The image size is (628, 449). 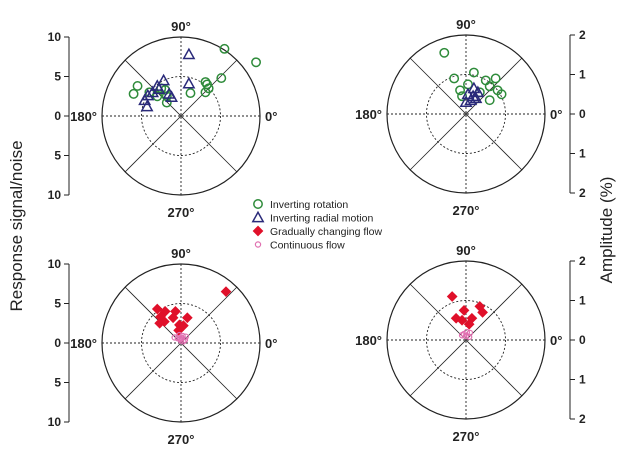 I want to click on legend-item: Inverting radial motion, so click(x=312, y=217).